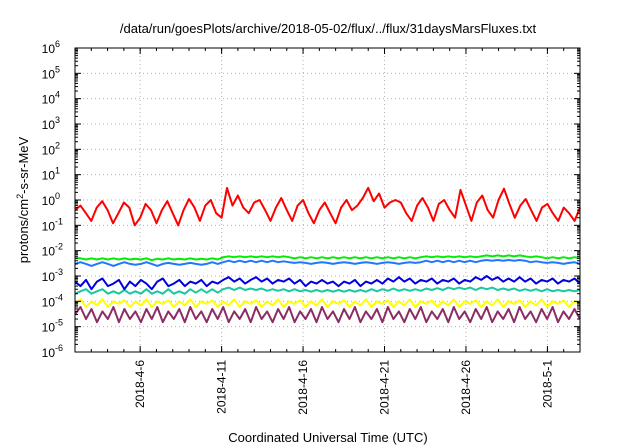 Image resolution: width=640 pixels, height=448 pixels. Describe the element at coordinates (547, 384) in the screenshot. I see `x-tick-label: 2018-5-1` at that location.